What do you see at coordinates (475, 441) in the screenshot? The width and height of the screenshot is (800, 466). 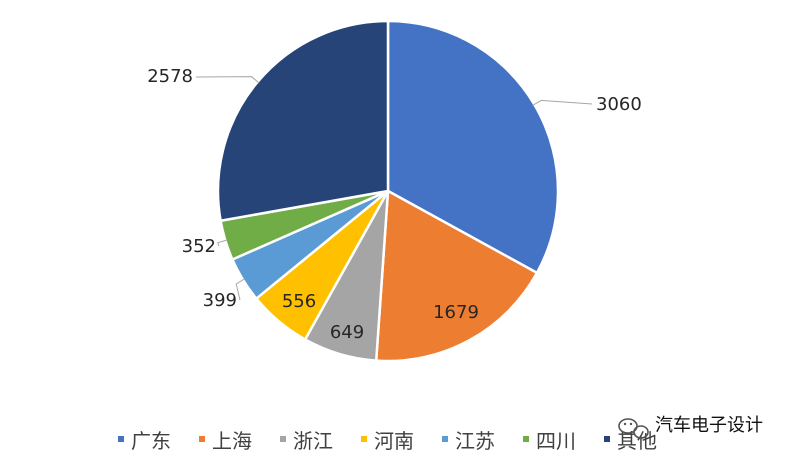 I see `legend-label-5: 江苏` at bounding box center [475, 441].